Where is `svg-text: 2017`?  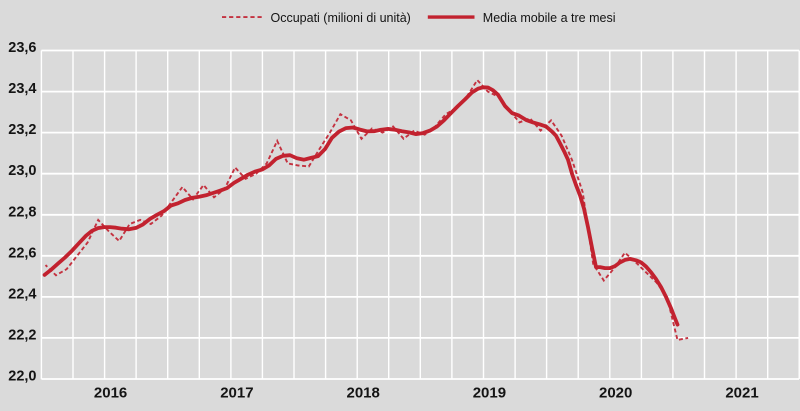 svg-text: 2017 is located at coordinates (236, 393).